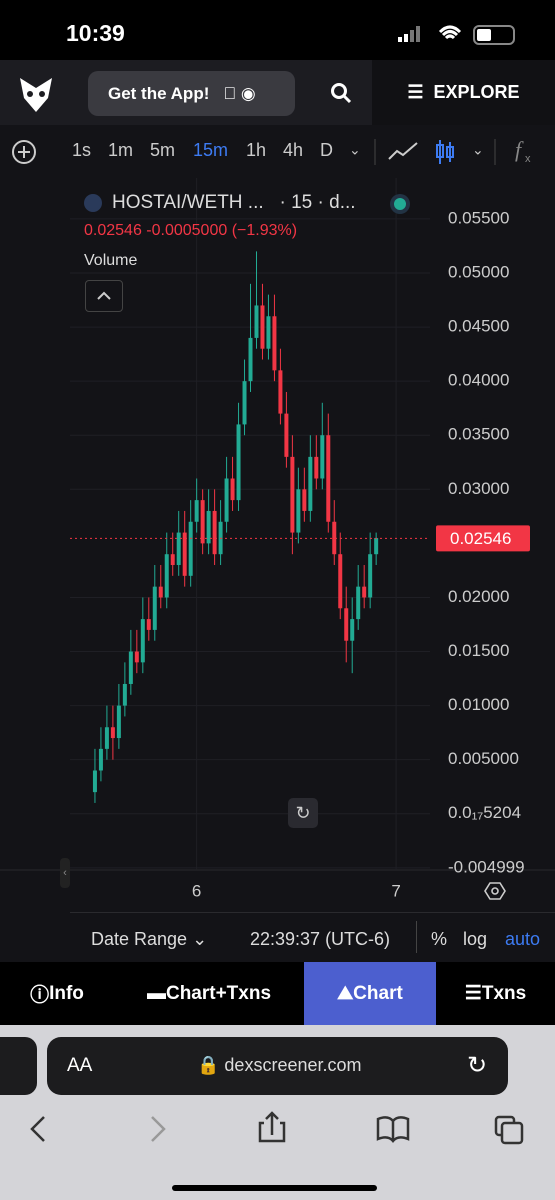 This screenshot has height=1200, width=555. What do you see at coordinates (66, 993) in the screenshot?
I see `tab-label: Info` at bounding box center [66, 993].